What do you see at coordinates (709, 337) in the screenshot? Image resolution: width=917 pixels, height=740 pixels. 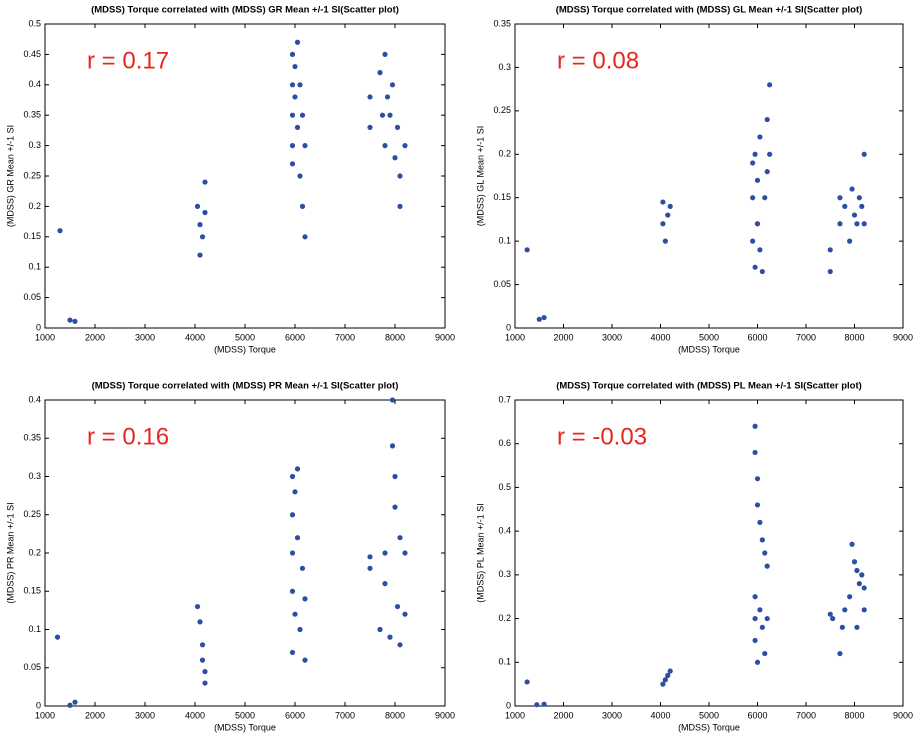 I see `x-tick-label: 5000` at bounding box center [709, 337].